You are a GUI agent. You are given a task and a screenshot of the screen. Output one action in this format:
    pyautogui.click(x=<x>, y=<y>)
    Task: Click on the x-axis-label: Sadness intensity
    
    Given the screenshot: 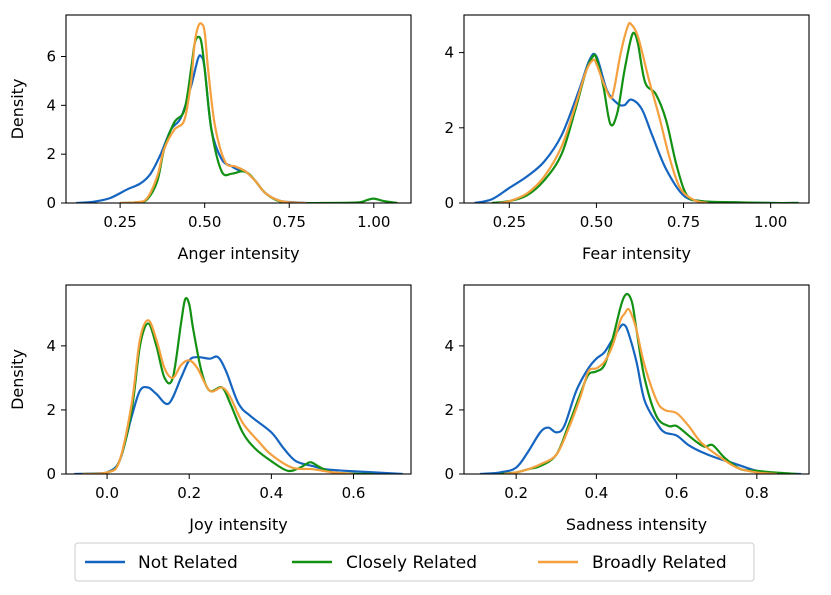 What is the action you would take?
    pyautogui.click(x=636, y=524)
    